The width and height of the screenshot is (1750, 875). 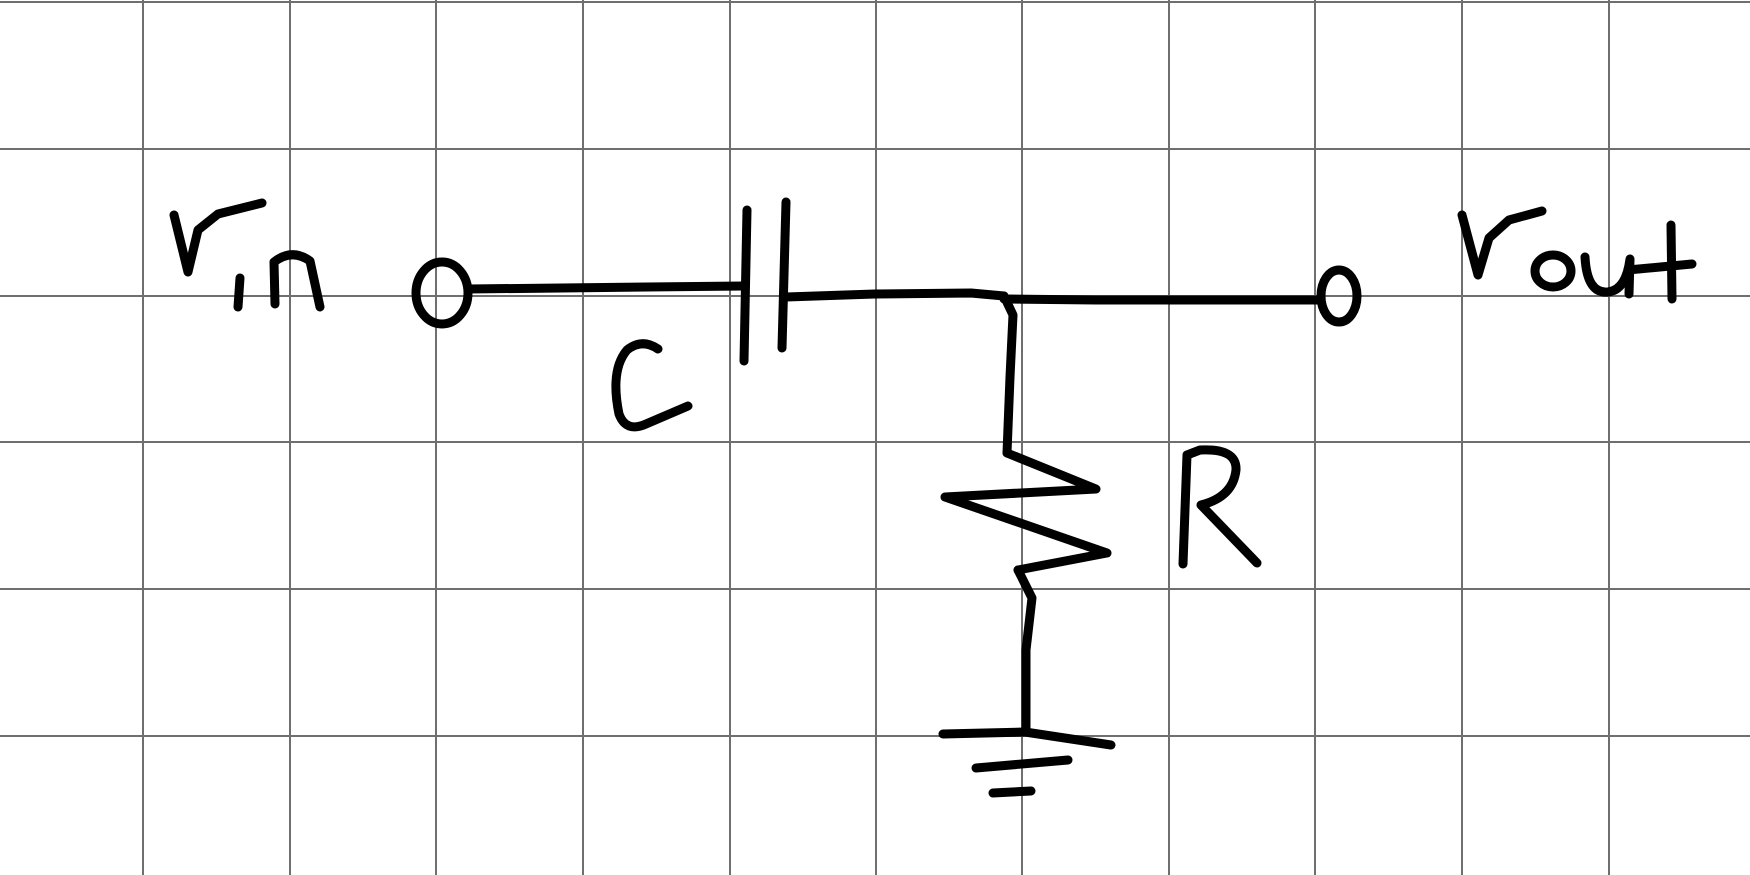 What do you see at coordinates (1502, 243) in the screenshot?
I see `v-letter-out` at bounding box center [1502, 243].